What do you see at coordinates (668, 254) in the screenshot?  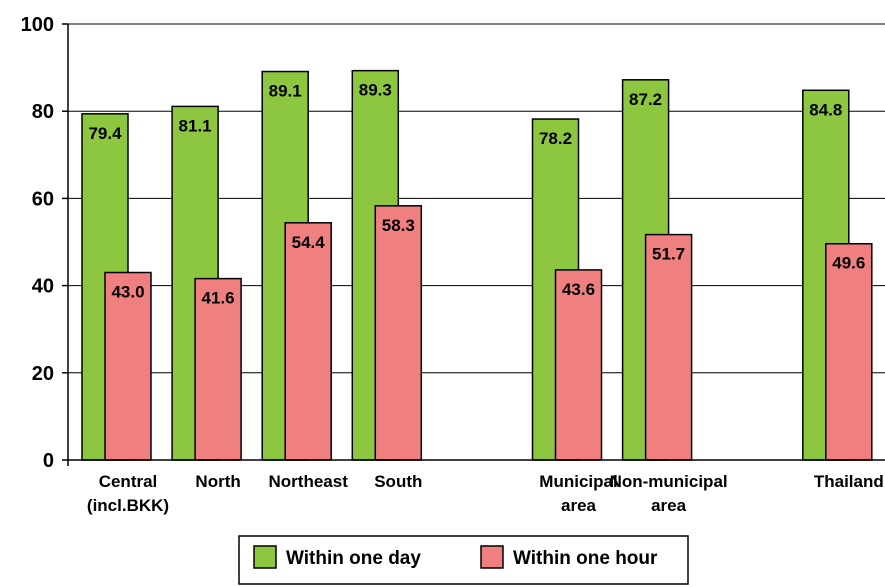 I see `data-label-within-one-hour: 51.7` at bounding box center [668, 254].